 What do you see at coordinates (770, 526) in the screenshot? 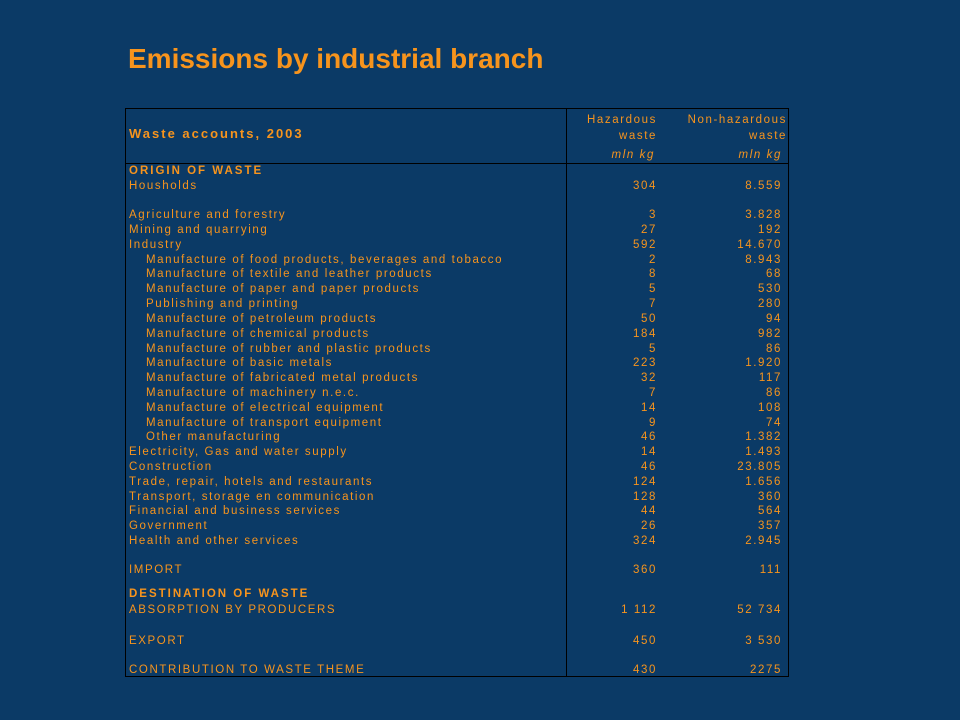
I see `non-hazardous-value: 357` at bounding box center [770, 526].